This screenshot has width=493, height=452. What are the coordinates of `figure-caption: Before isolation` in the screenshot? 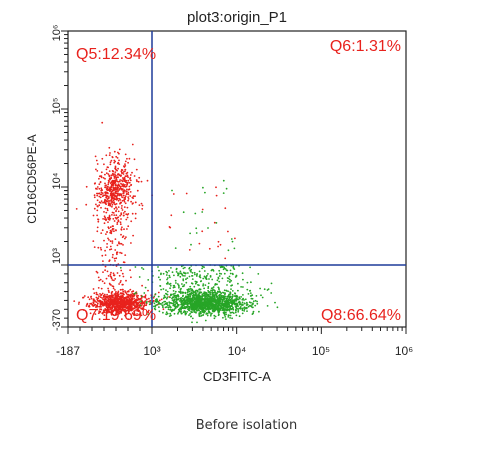 It's located at (246, 425).